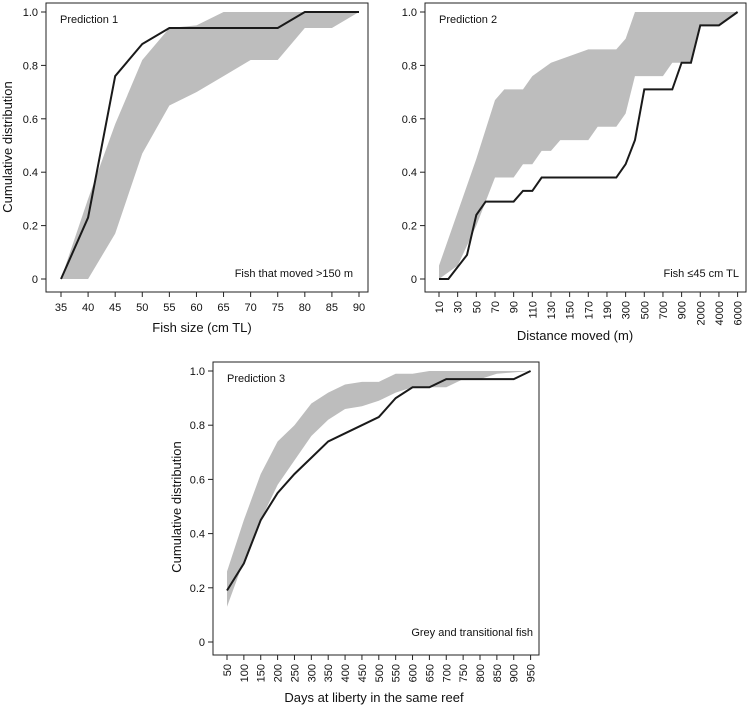 This screenshot has height=708, width=749. What do you see at coordinates (197, 426) in the screenshot?
I see `panel-3-y-tick-label: 0.8` at bounding box center [197, 426].